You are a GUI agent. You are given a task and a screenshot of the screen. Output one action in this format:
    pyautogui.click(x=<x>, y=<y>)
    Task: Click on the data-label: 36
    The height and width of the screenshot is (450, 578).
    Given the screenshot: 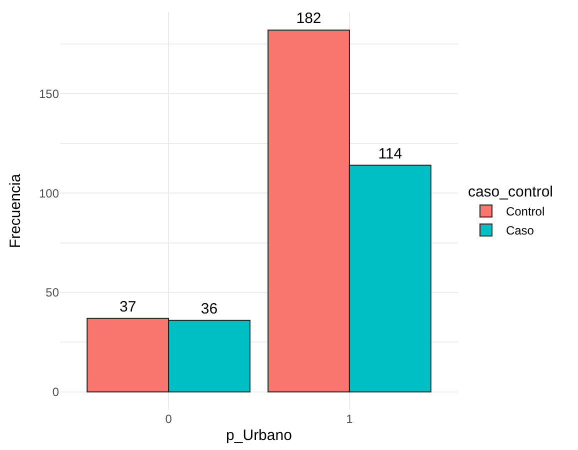 What is the action you would take?
    pyautogui.click(x=209, y=309)
    